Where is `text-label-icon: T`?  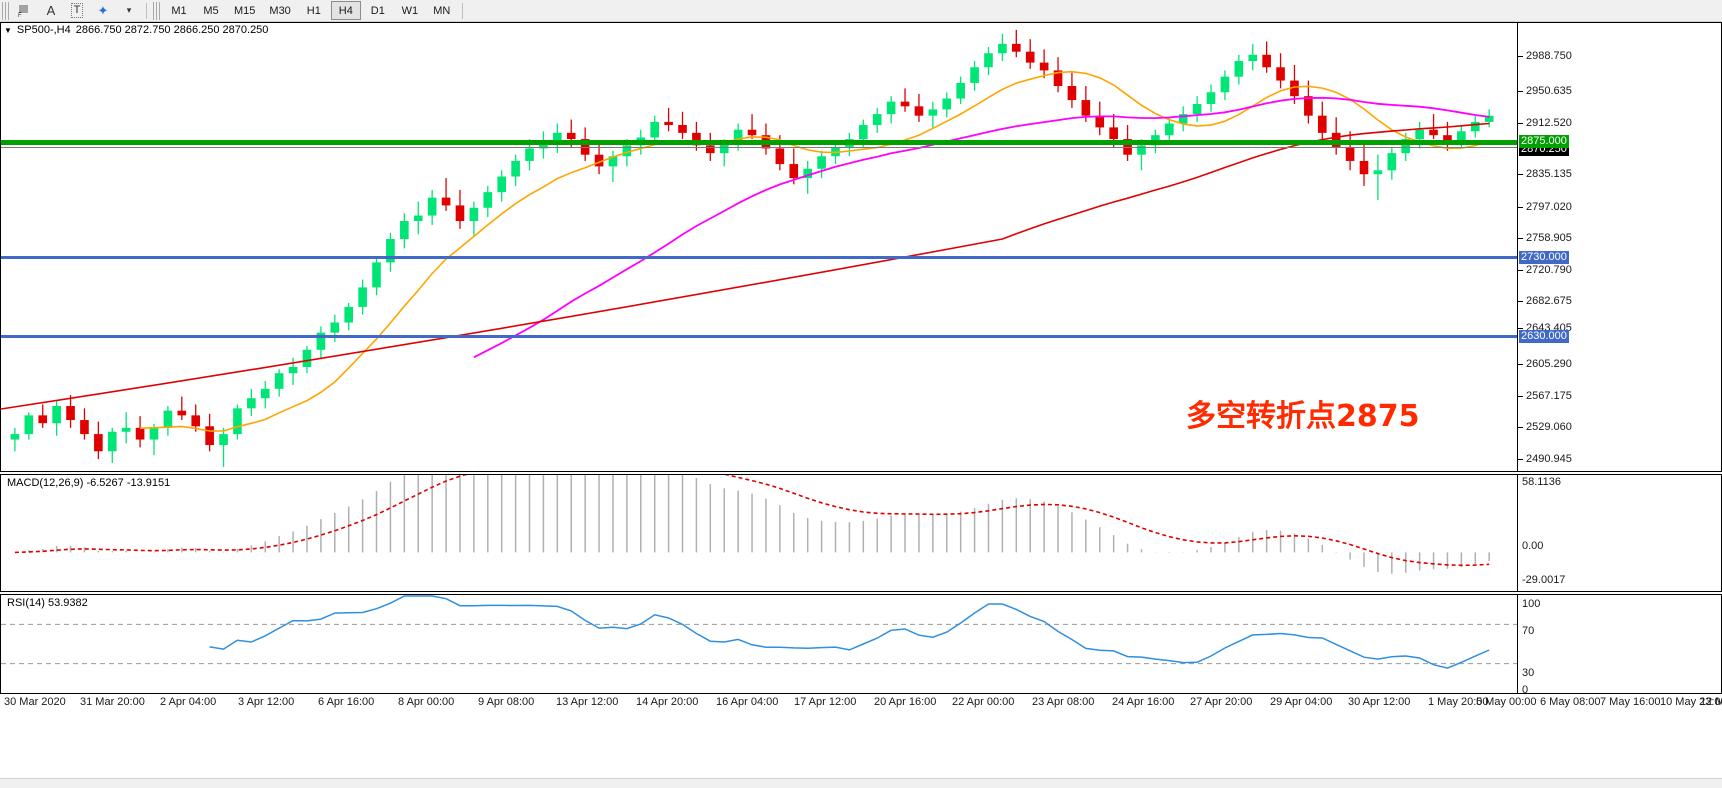
text-label-icon: T is located at coordinates (77, 11).